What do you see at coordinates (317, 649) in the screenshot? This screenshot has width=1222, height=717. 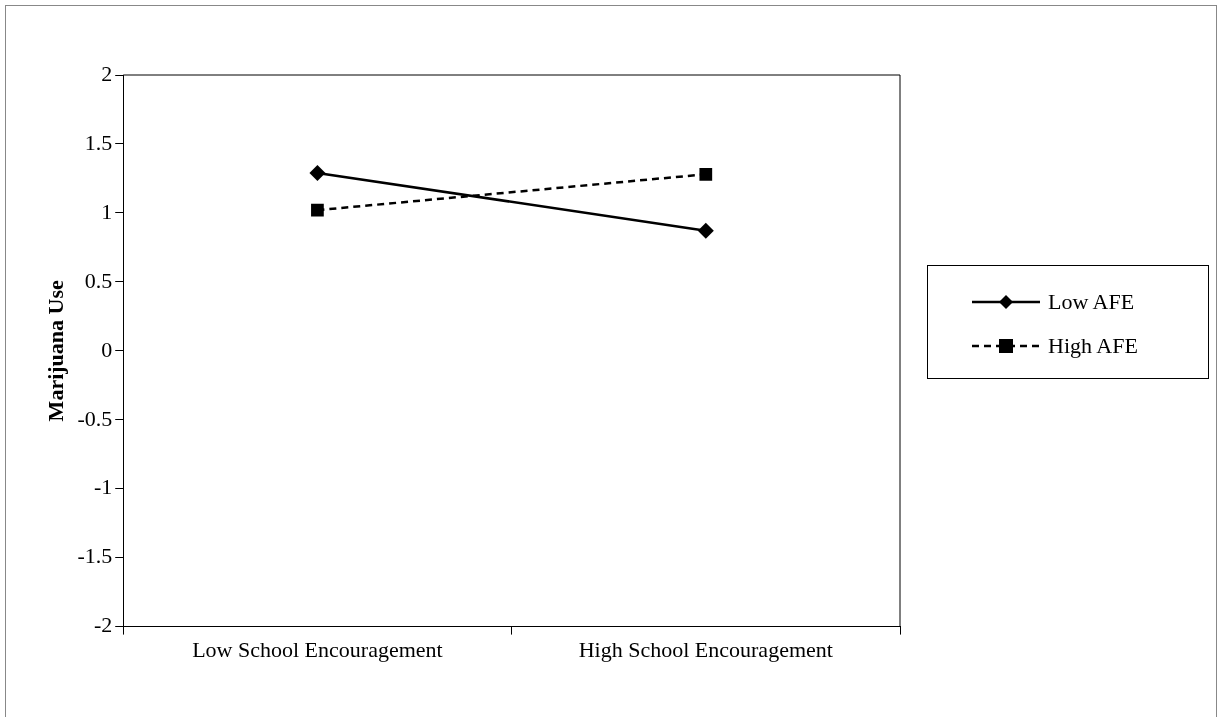 I see `x-tick-label: Low School Encouragement` at bounding box center [317, 649].